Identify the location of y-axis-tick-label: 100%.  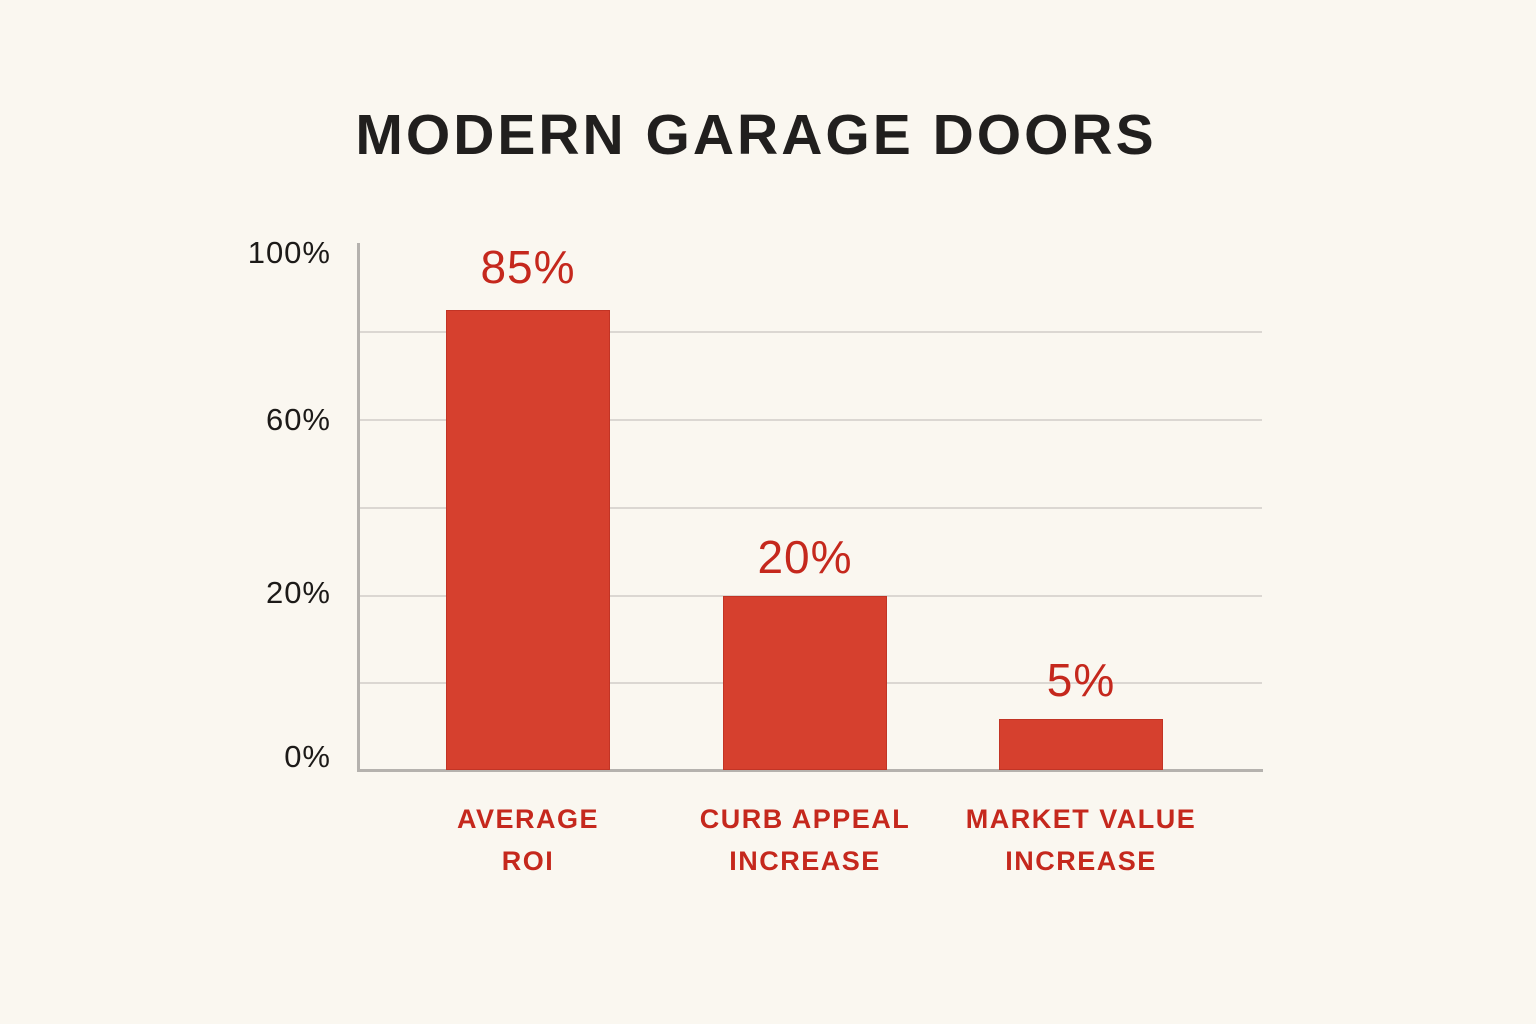
(289, 252).